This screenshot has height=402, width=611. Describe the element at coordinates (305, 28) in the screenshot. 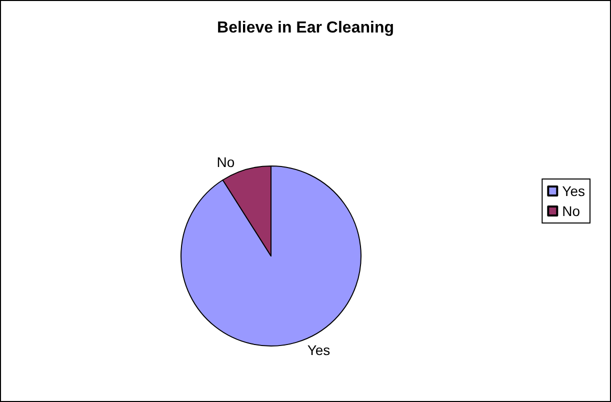

I see `chart-title: Believe in Ear Cleaning` at that location.